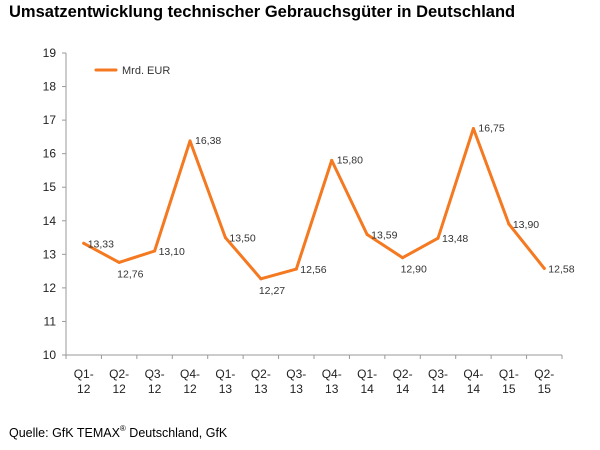  What do you see at coordinates (208, 141) in the screenshot?
I see `data-label: 16,38` at bounding box center [208, 141].